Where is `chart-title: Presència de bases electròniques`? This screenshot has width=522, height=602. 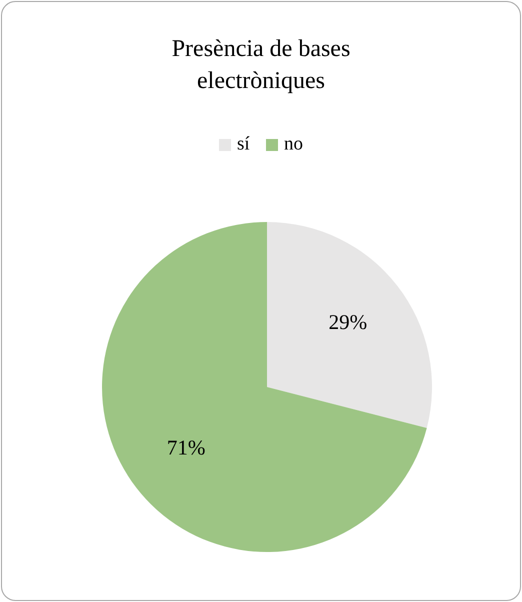
chart-title: Presència de bases electròniques is located at coordinates (261, 65).